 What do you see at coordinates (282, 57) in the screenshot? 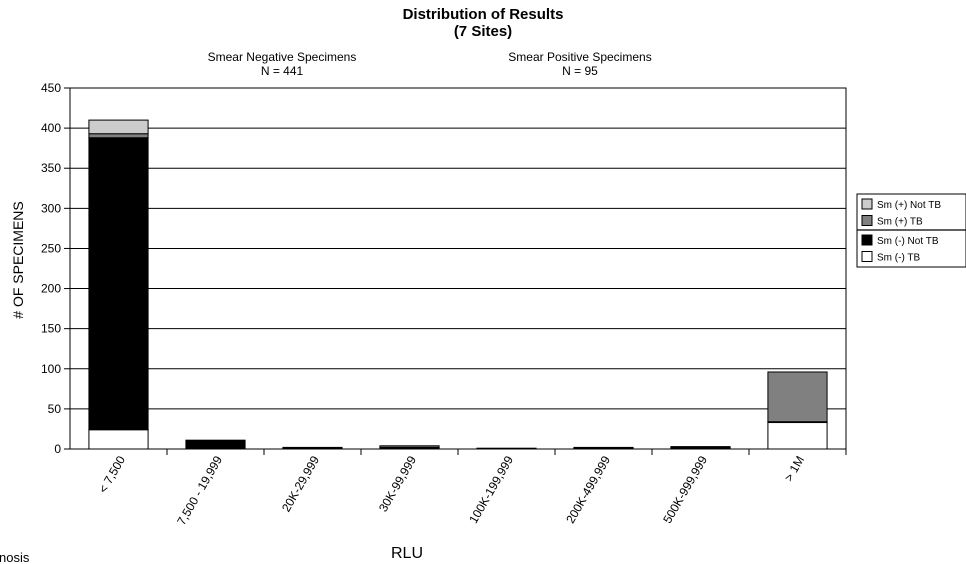
I see `annotation-smear-negative-label: Smear Negative Specimens` at bounding box center [282, 57].